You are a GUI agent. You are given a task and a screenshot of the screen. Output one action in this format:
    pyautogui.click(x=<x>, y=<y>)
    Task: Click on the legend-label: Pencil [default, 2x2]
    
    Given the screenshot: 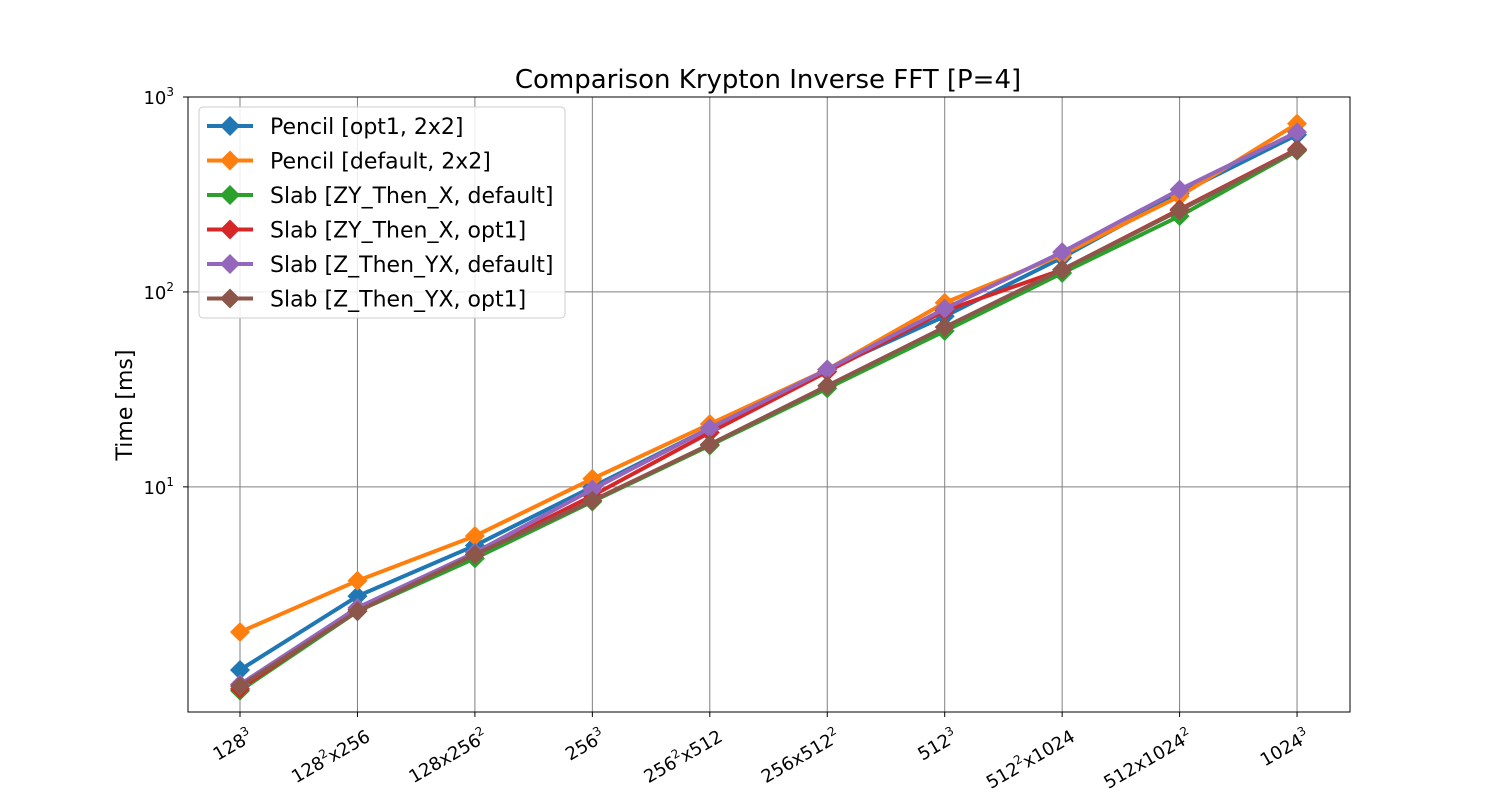 What is the action you would take?
    pyautogui.click(x=380, y=162)
    